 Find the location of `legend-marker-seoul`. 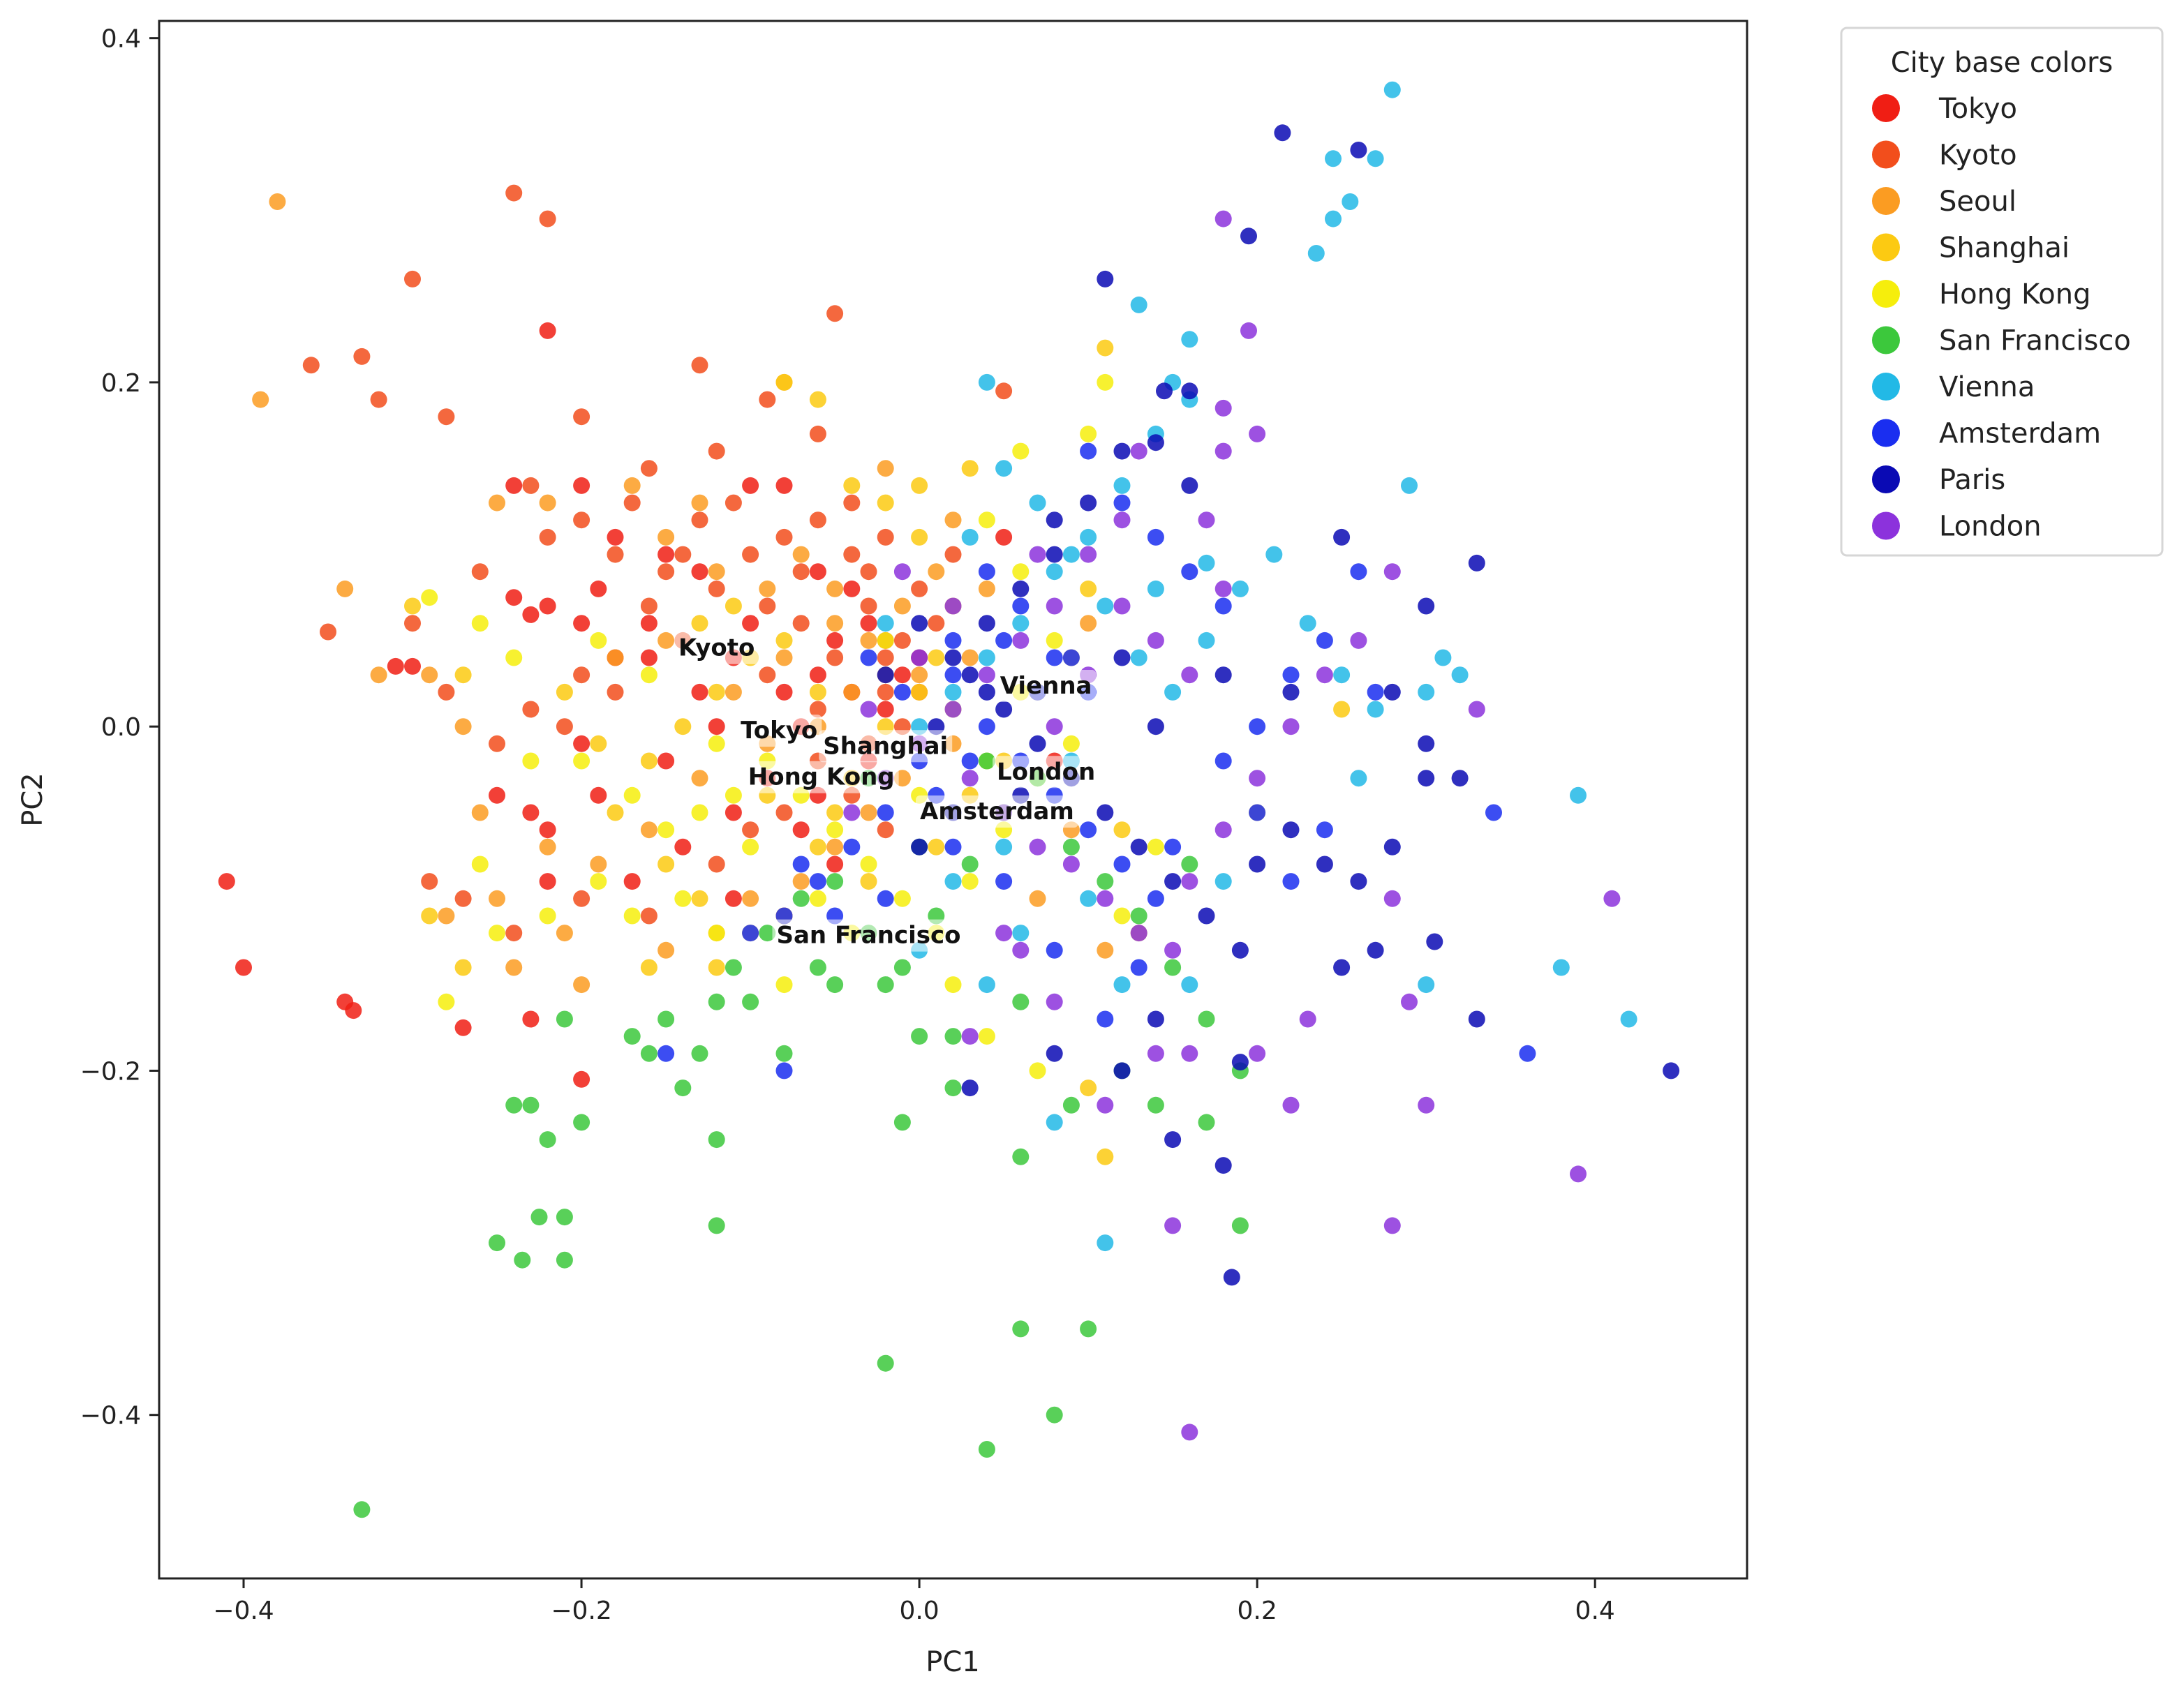

legend-marker-seoul is located at coordinates (1886, 201).